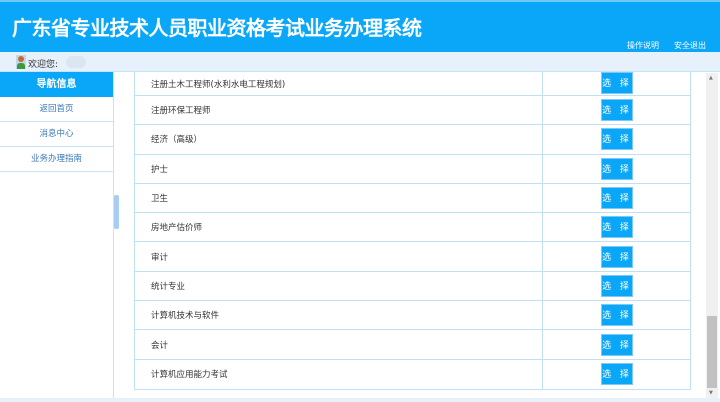 The width and height of the screenshot is (720, 402). I want to click on exam-name: 会计, so click(160, 345).